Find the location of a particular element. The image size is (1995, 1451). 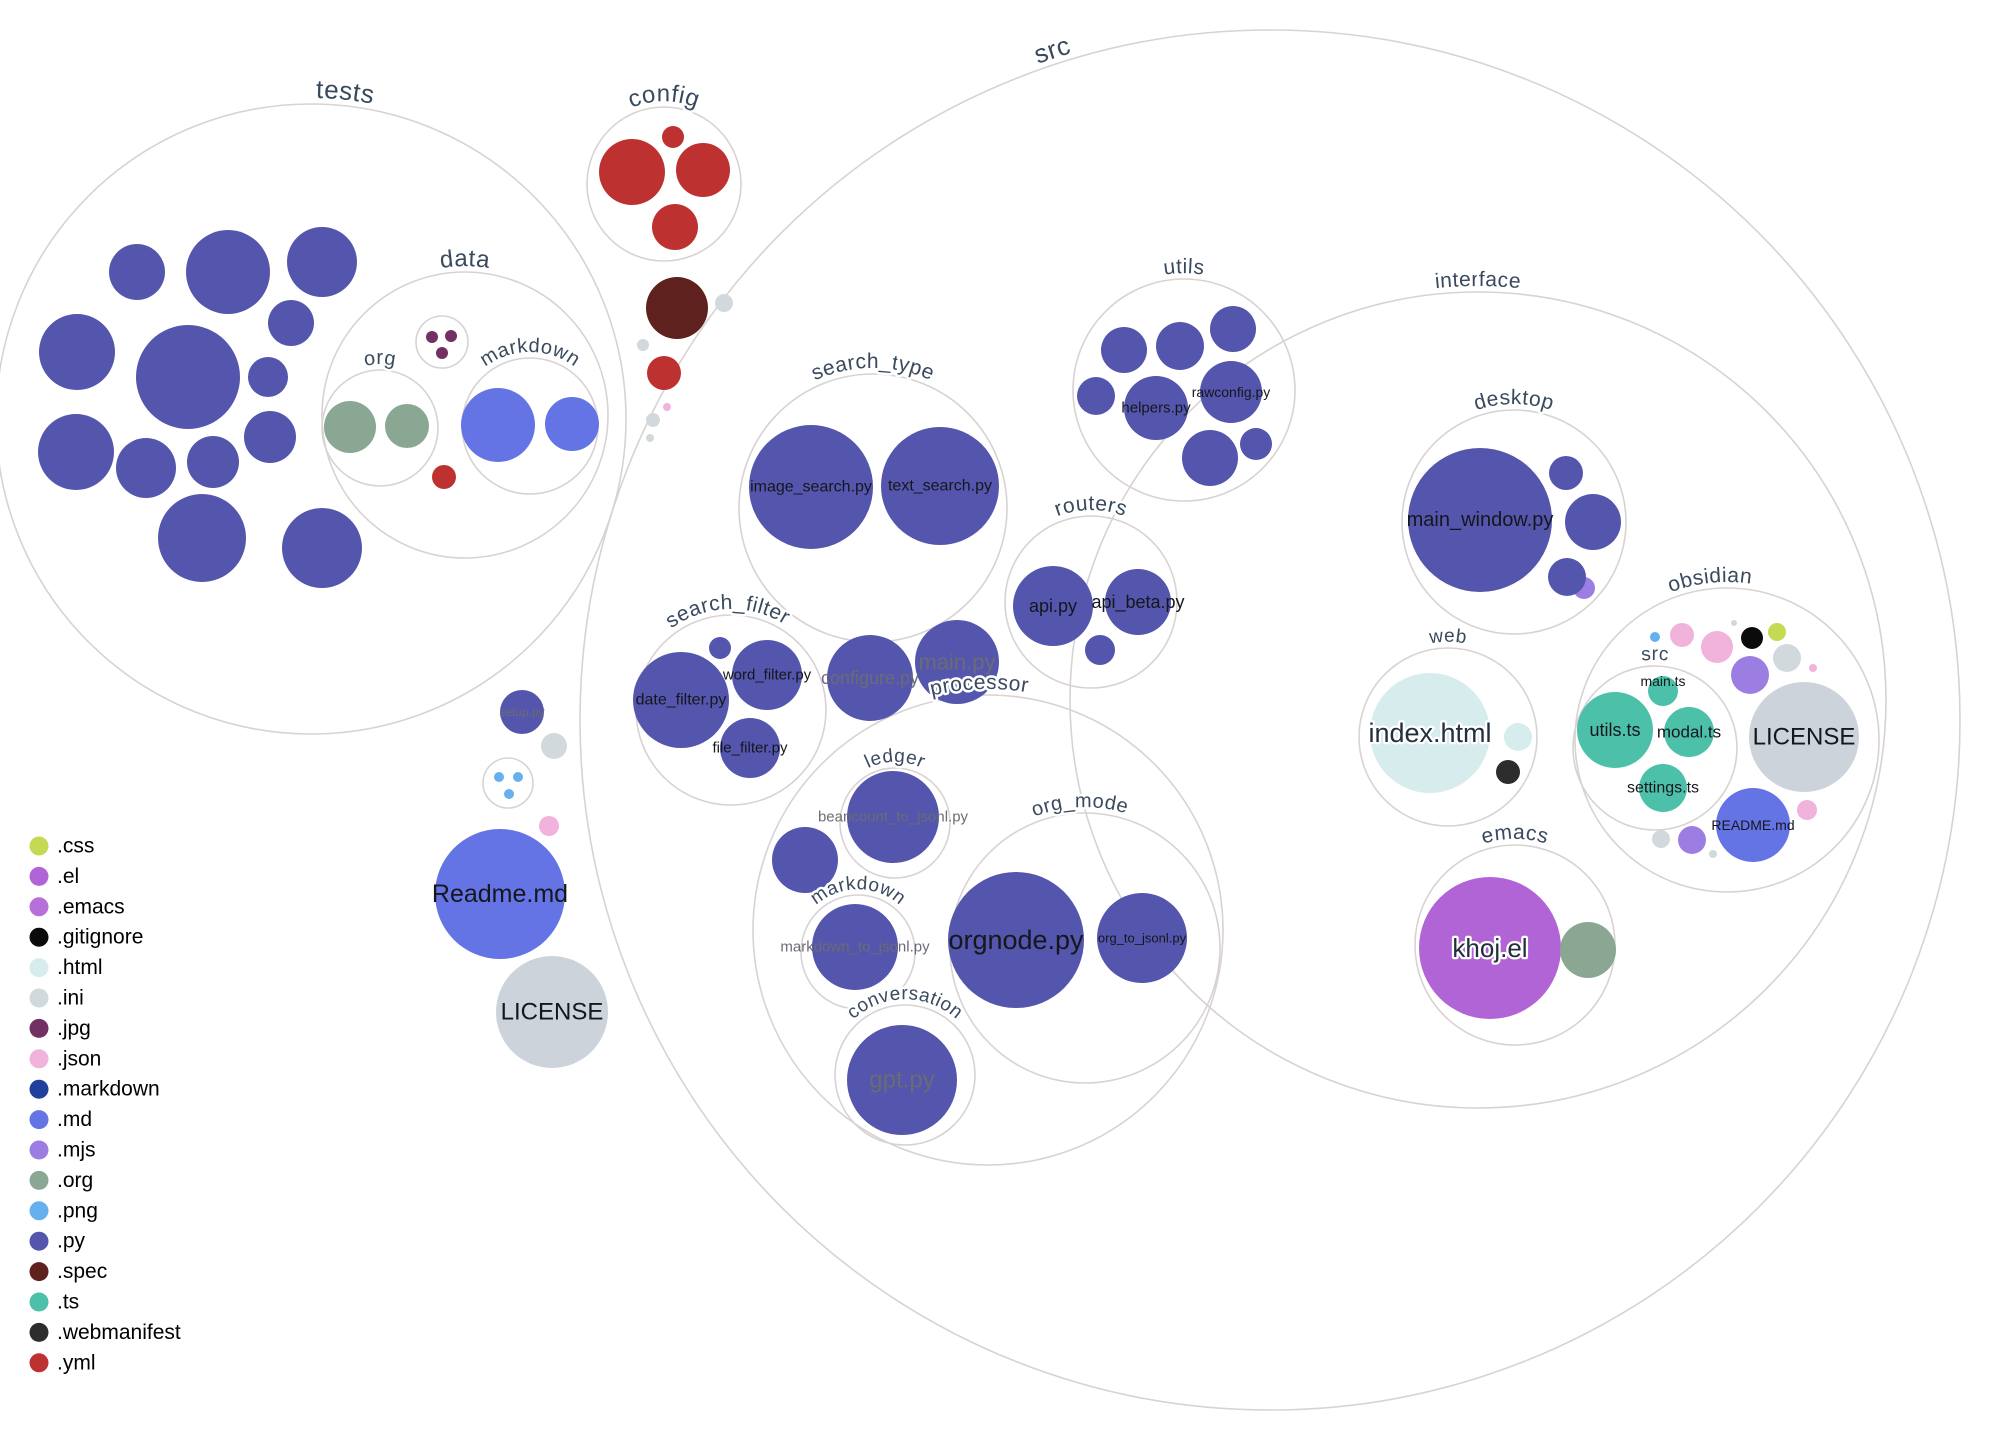

file-circle-main_window.py is located at coordinates (1480, 520).